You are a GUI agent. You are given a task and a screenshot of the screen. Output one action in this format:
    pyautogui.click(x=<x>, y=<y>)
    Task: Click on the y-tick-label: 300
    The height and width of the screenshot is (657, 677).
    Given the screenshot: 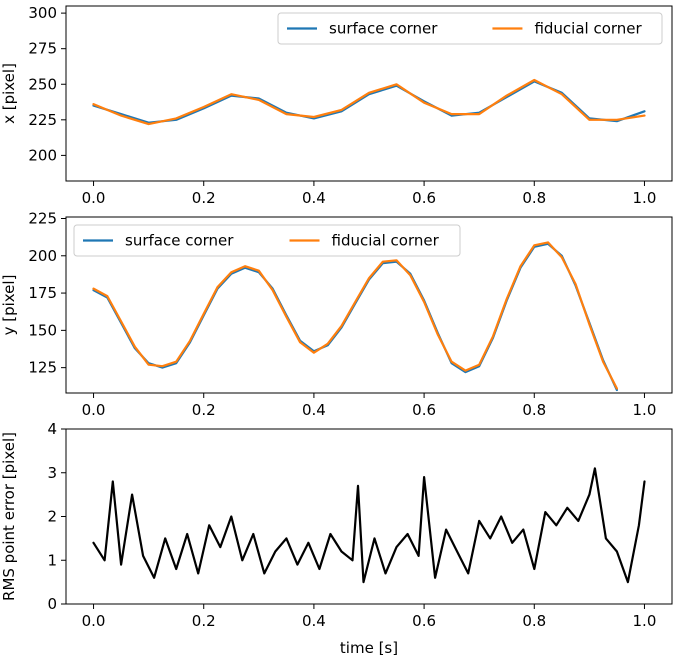 What is the action you would take?
    pyautogui.click(x=42, y=13)
    